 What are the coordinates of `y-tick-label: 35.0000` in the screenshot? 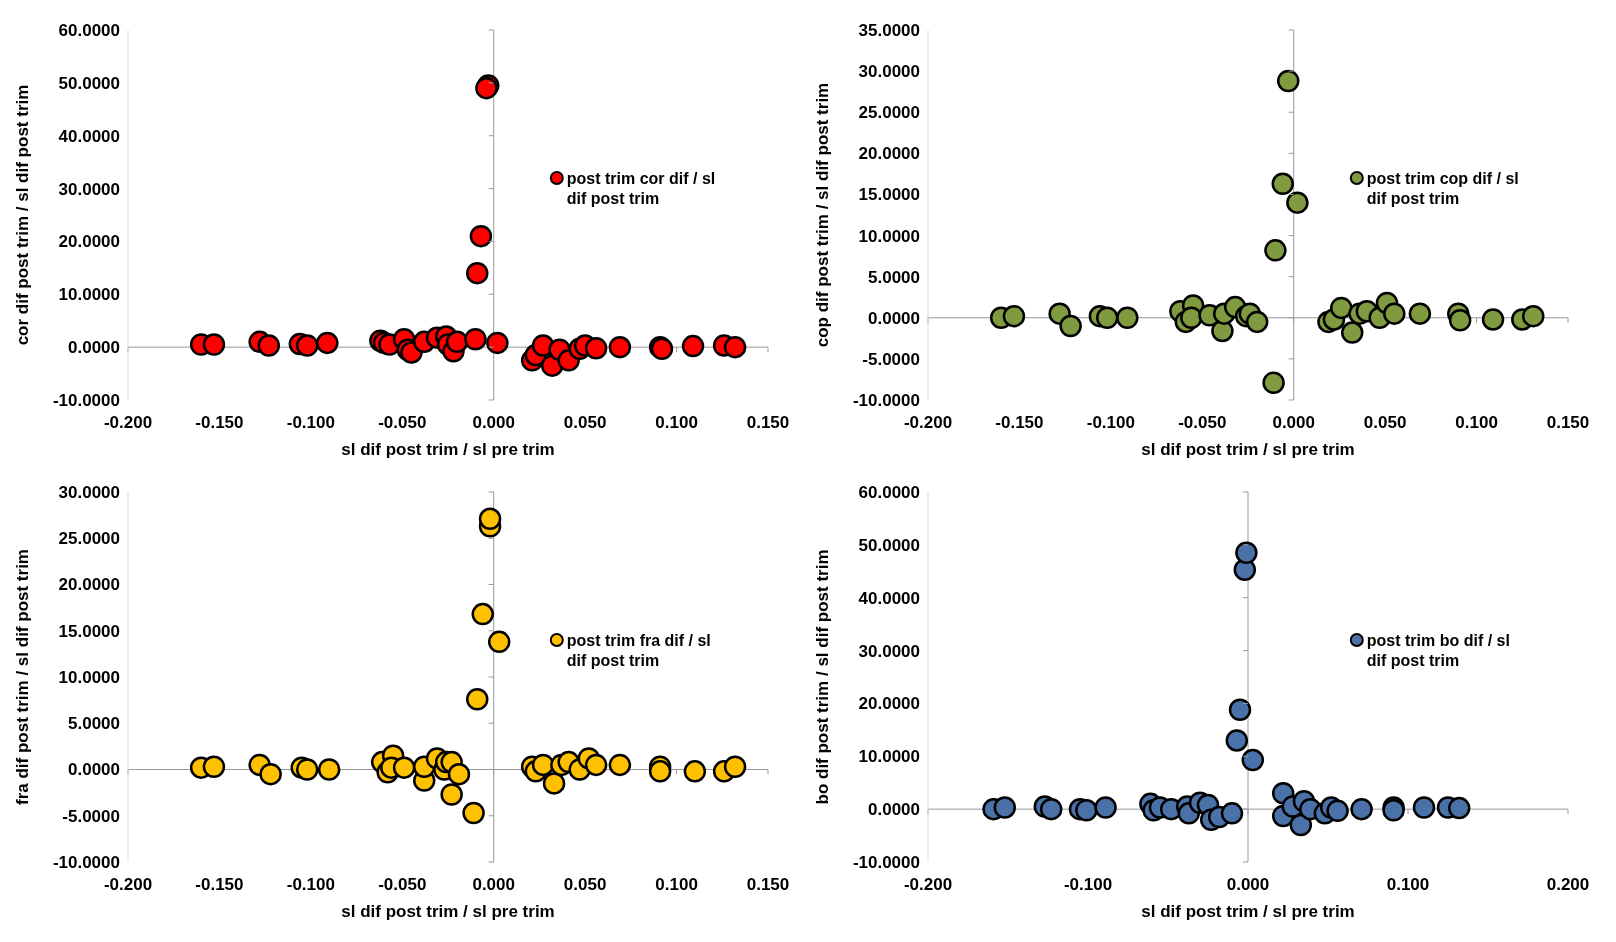 It's located at (889, 30).